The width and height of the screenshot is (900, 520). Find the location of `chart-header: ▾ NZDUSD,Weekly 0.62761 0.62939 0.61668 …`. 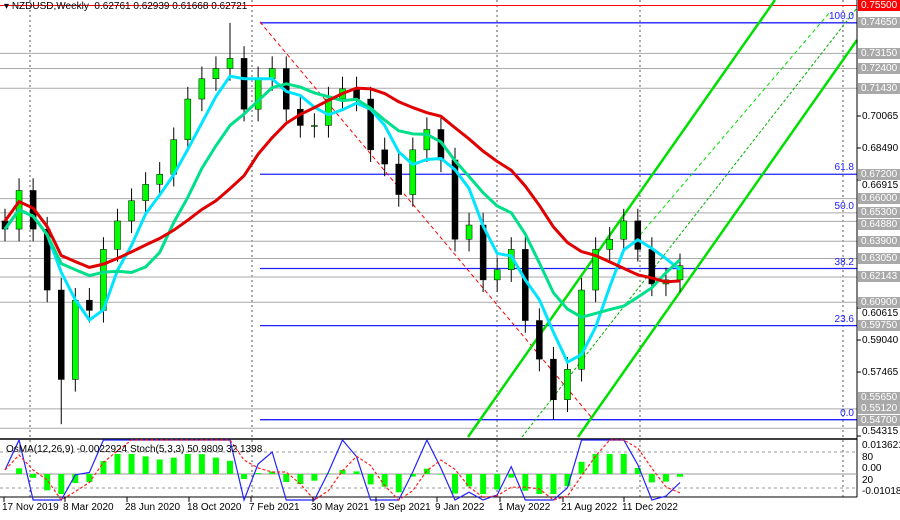

chart-header: ▾ NZDUSD,Weekly 0.62761 0.62939 0.61668 … is located at coordinates (126, 6).